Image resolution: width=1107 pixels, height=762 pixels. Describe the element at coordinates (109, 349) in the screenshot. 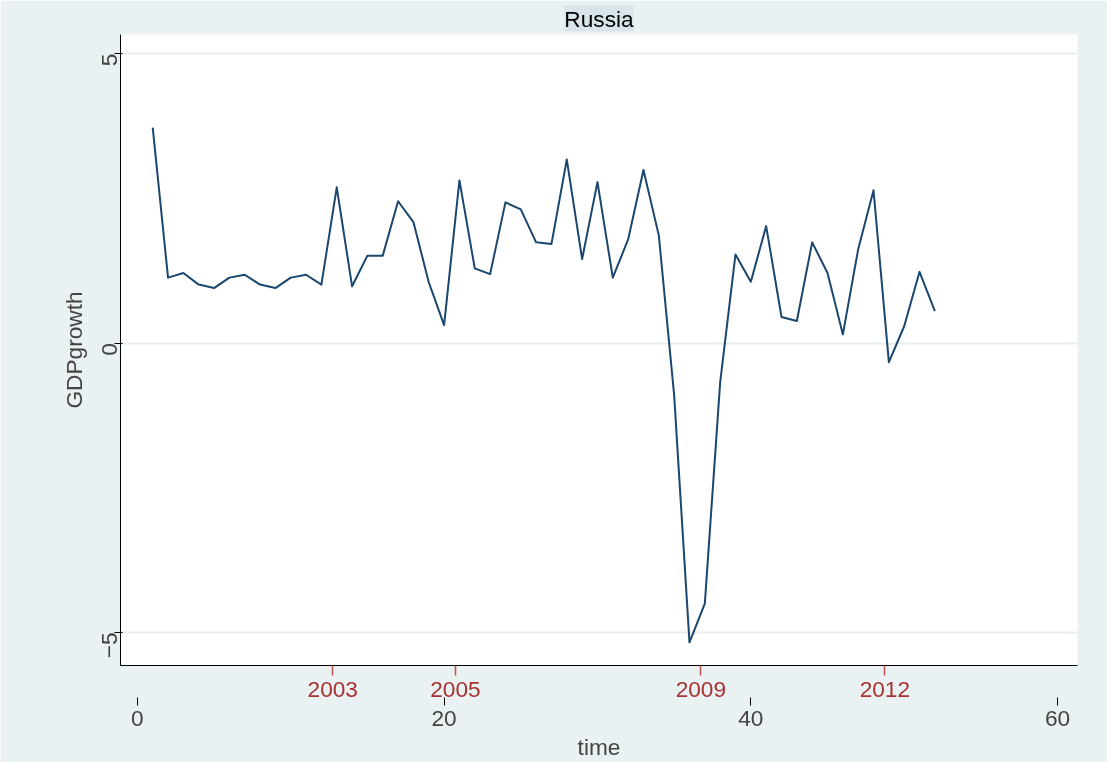

I see `y-tick-label: 0` at that location.